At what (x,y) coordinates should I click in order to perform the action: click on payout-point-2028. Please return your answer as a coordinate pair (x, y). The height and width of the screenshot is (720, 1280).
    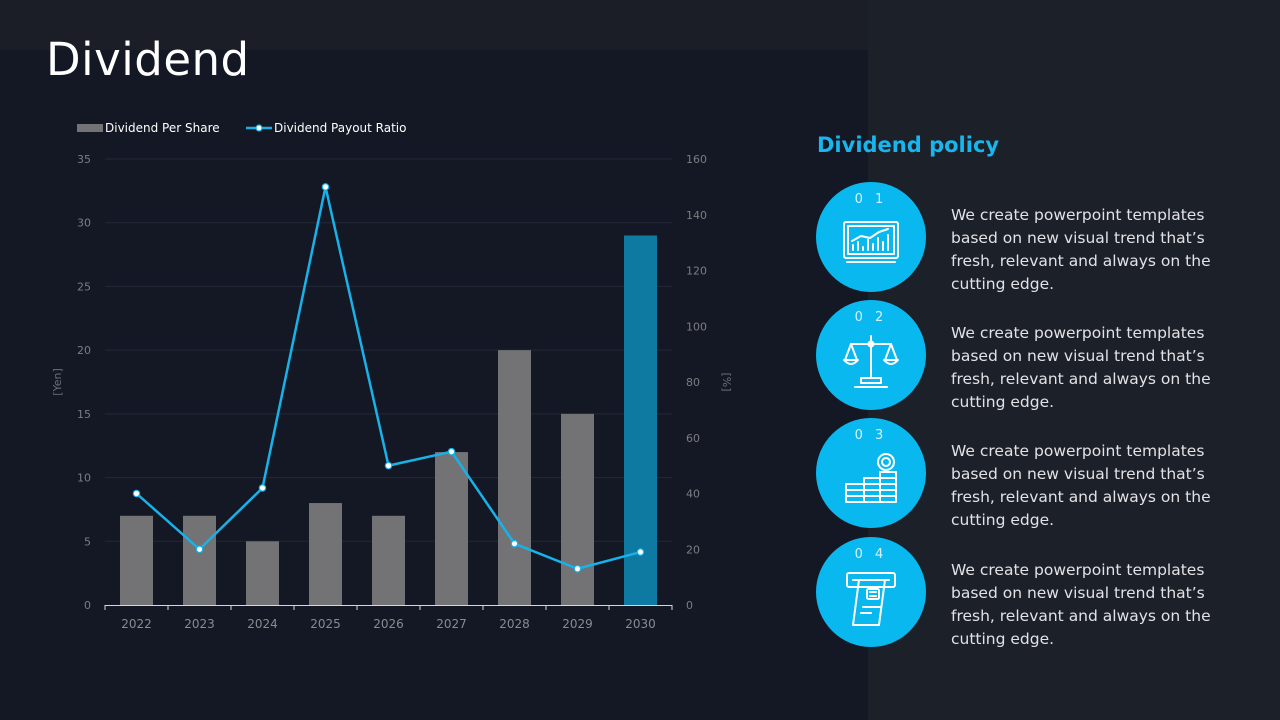
    Looking at the image, I should click on (514, 543).